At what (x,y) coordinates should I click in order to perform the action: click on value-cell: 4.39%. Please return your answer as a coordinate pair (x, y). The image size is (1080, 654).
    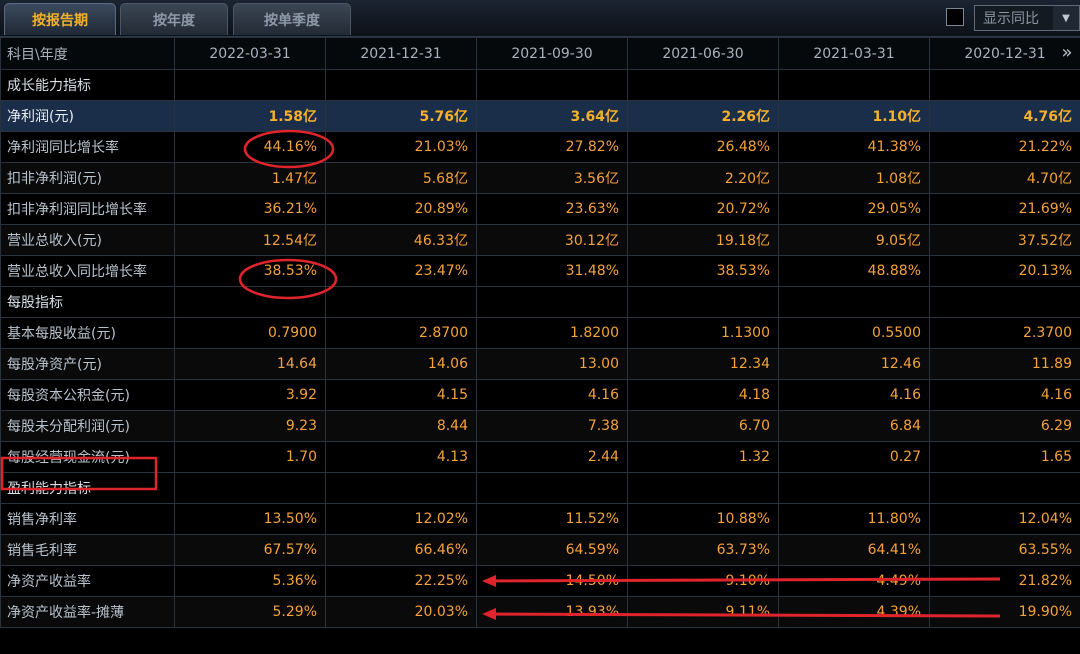
    Looking at the image, I should click on (854, 612).